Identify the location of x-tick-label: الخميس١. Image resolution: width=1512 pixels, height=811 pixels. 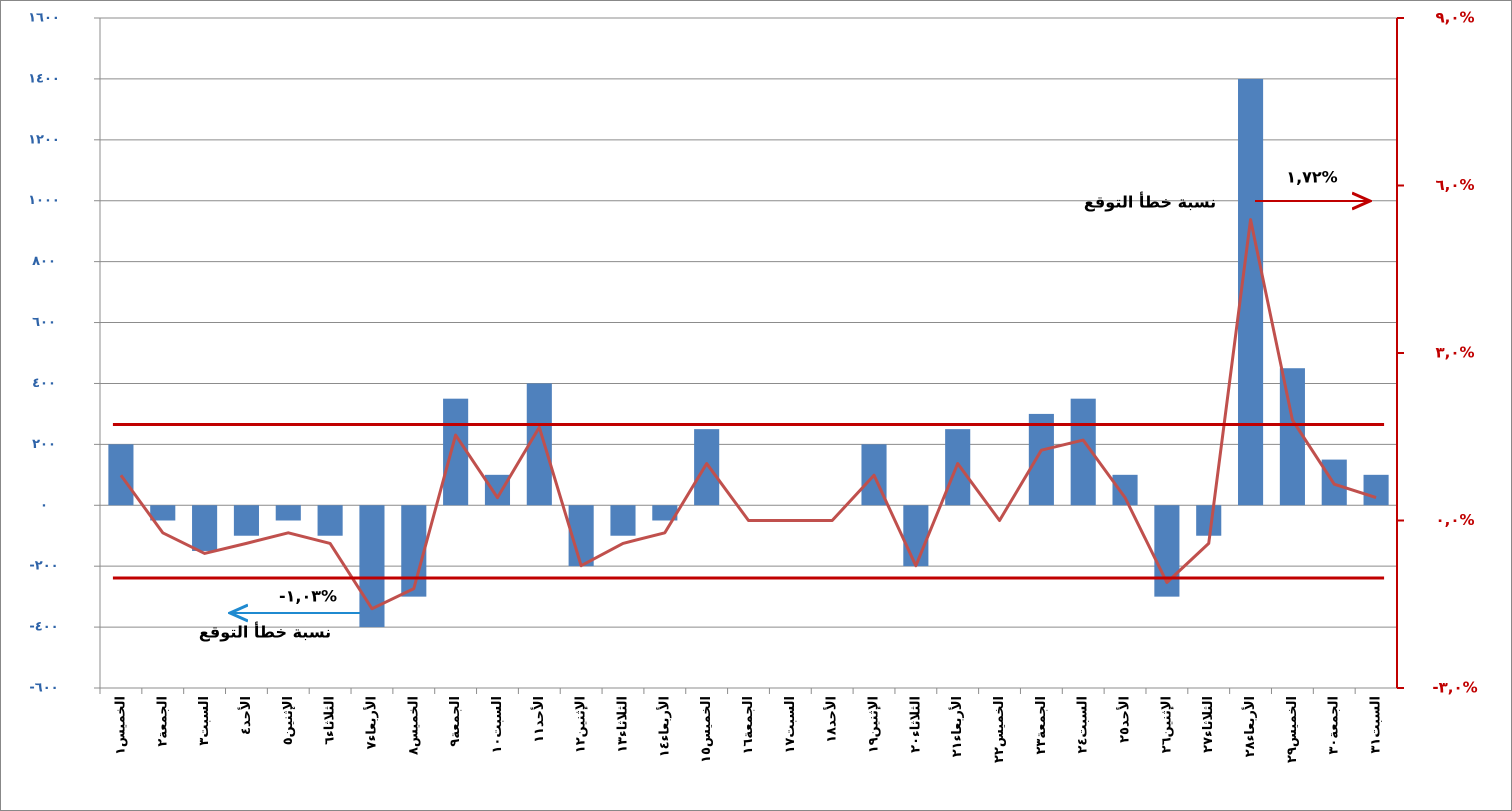
(120, 725).